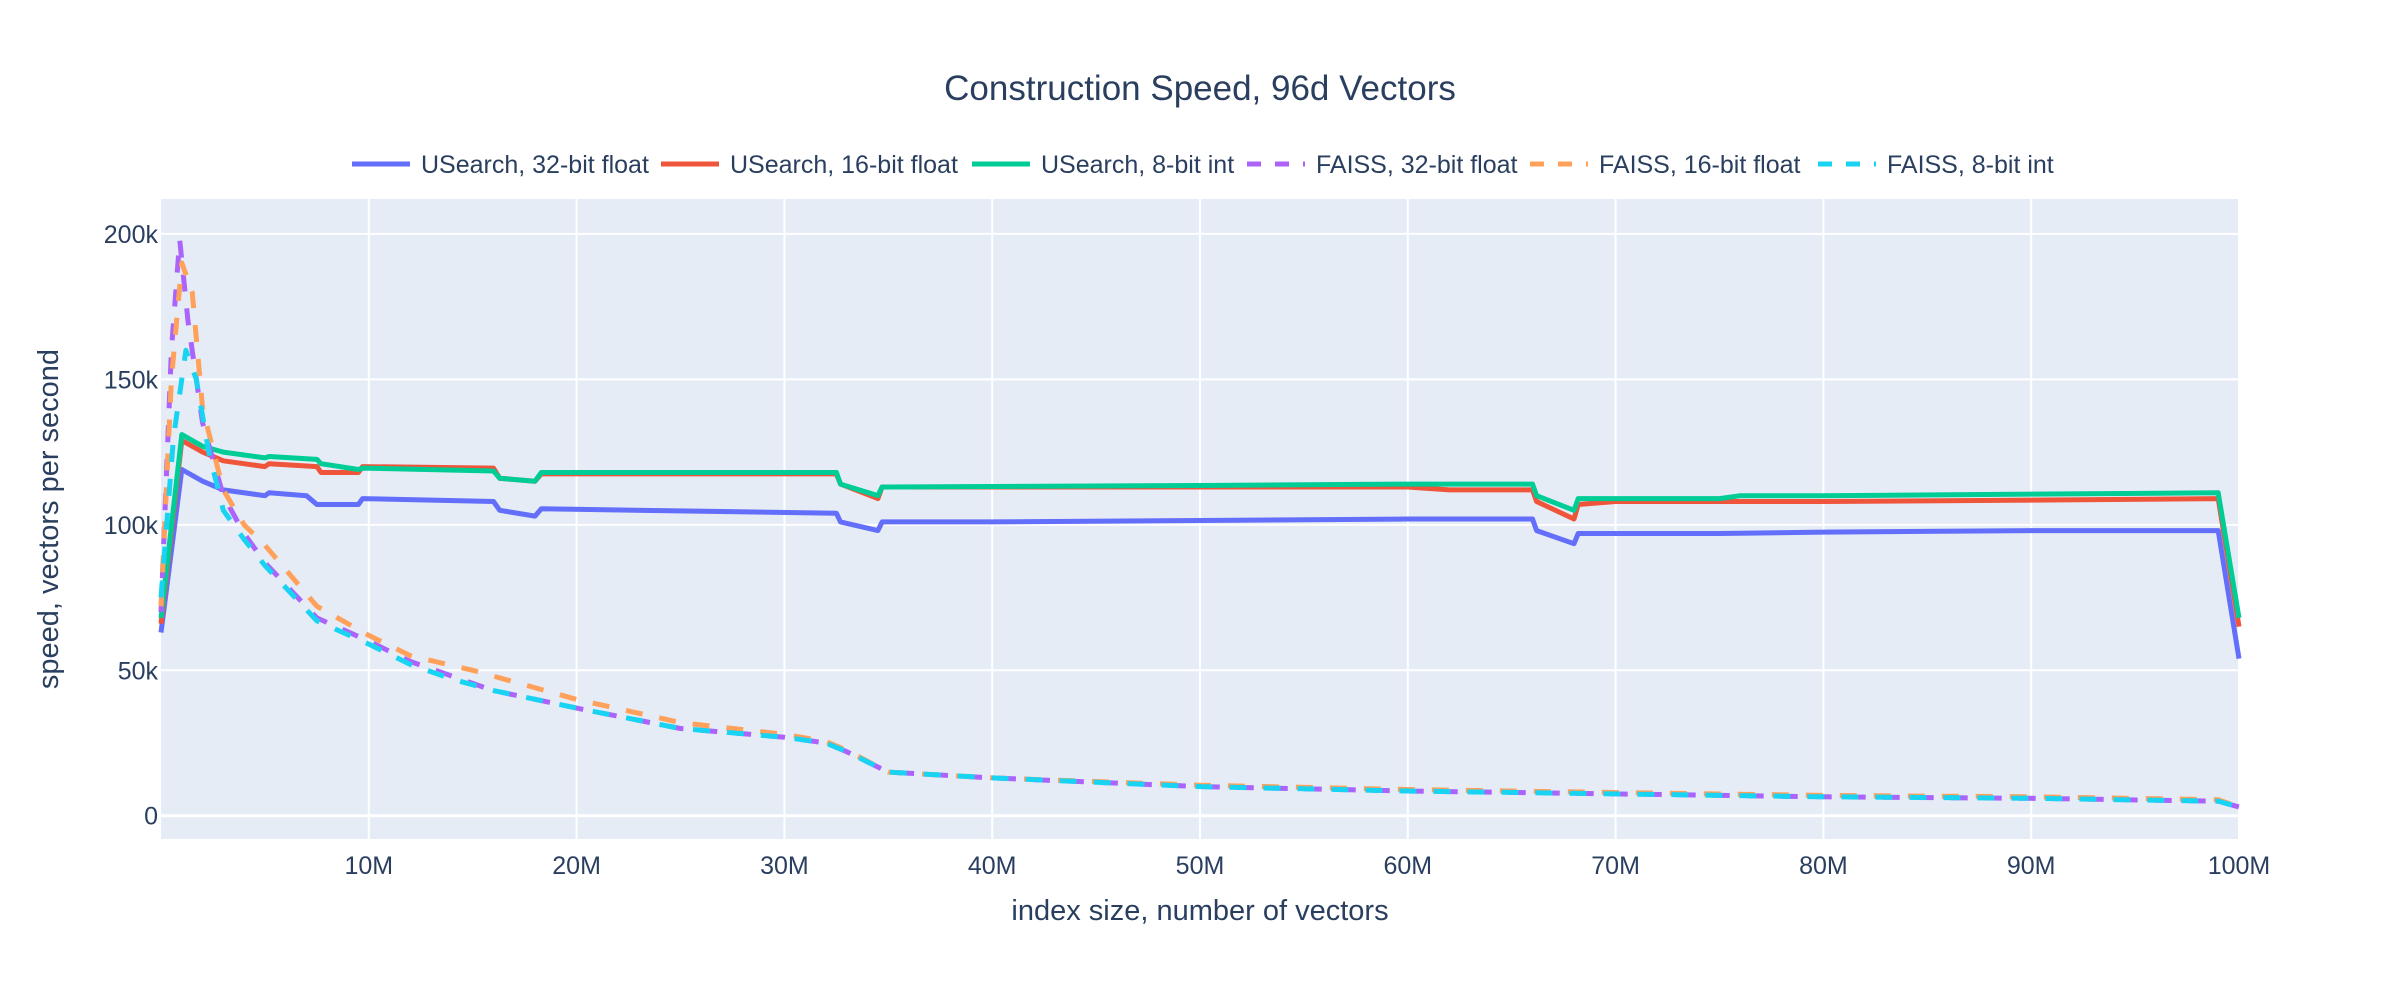 This screenshot has height=1000, width=2400. I want to click on y-axis-ticks: 0 50k 100k 150k 200k, so click(131, 526).